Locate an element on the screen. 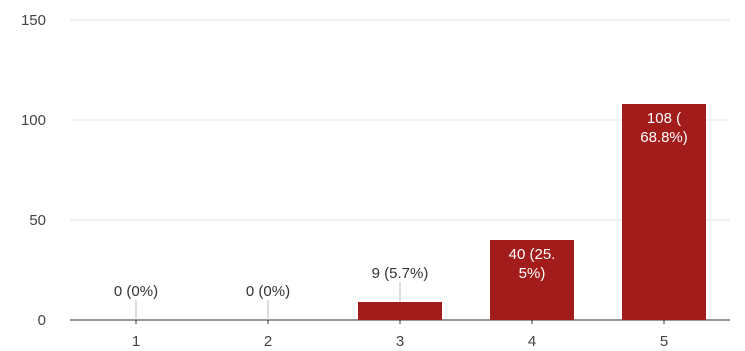 Image resolution: width=745 pixels, height=351 pixels. y-tick-label: 100 is located at coordinates (33, 120).